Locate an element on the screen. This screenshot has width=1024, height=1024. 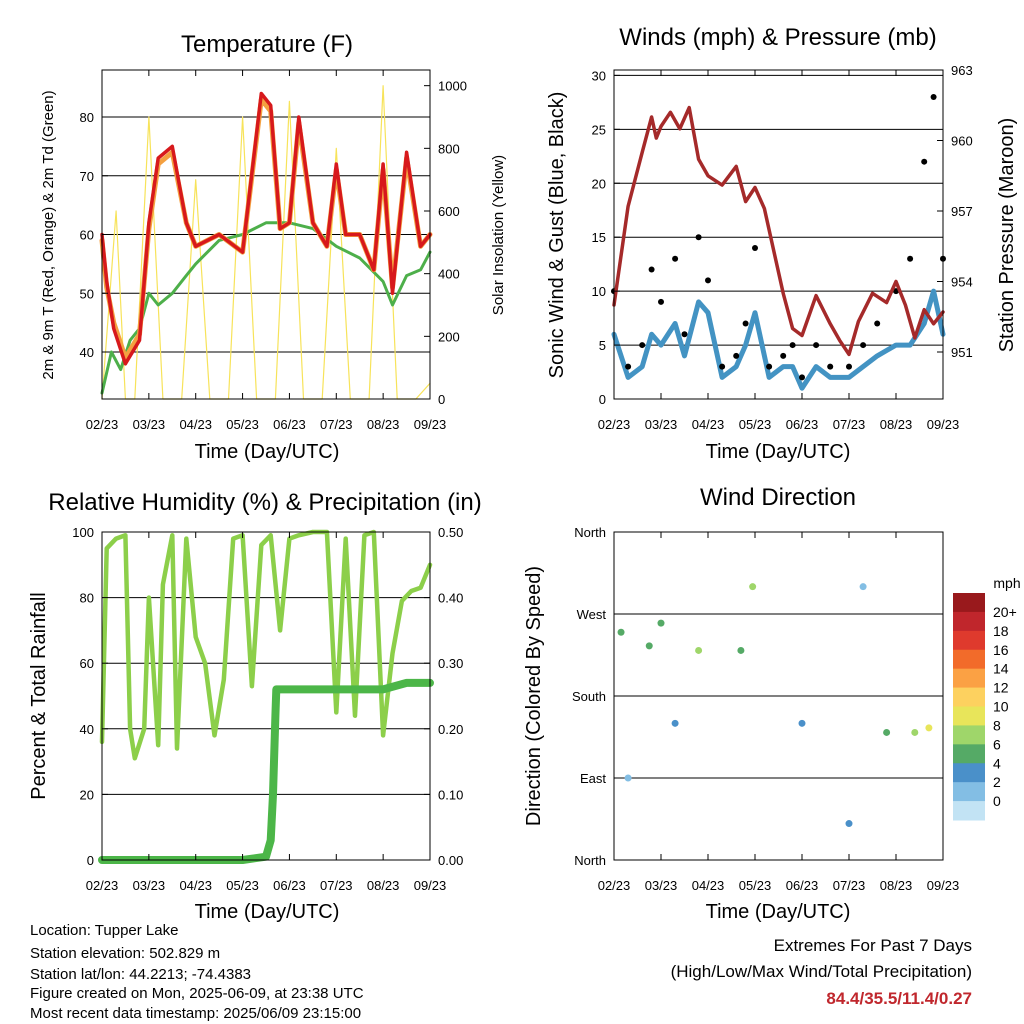
temperature-title: Temperature (F) is located at coordinates (267, 44).